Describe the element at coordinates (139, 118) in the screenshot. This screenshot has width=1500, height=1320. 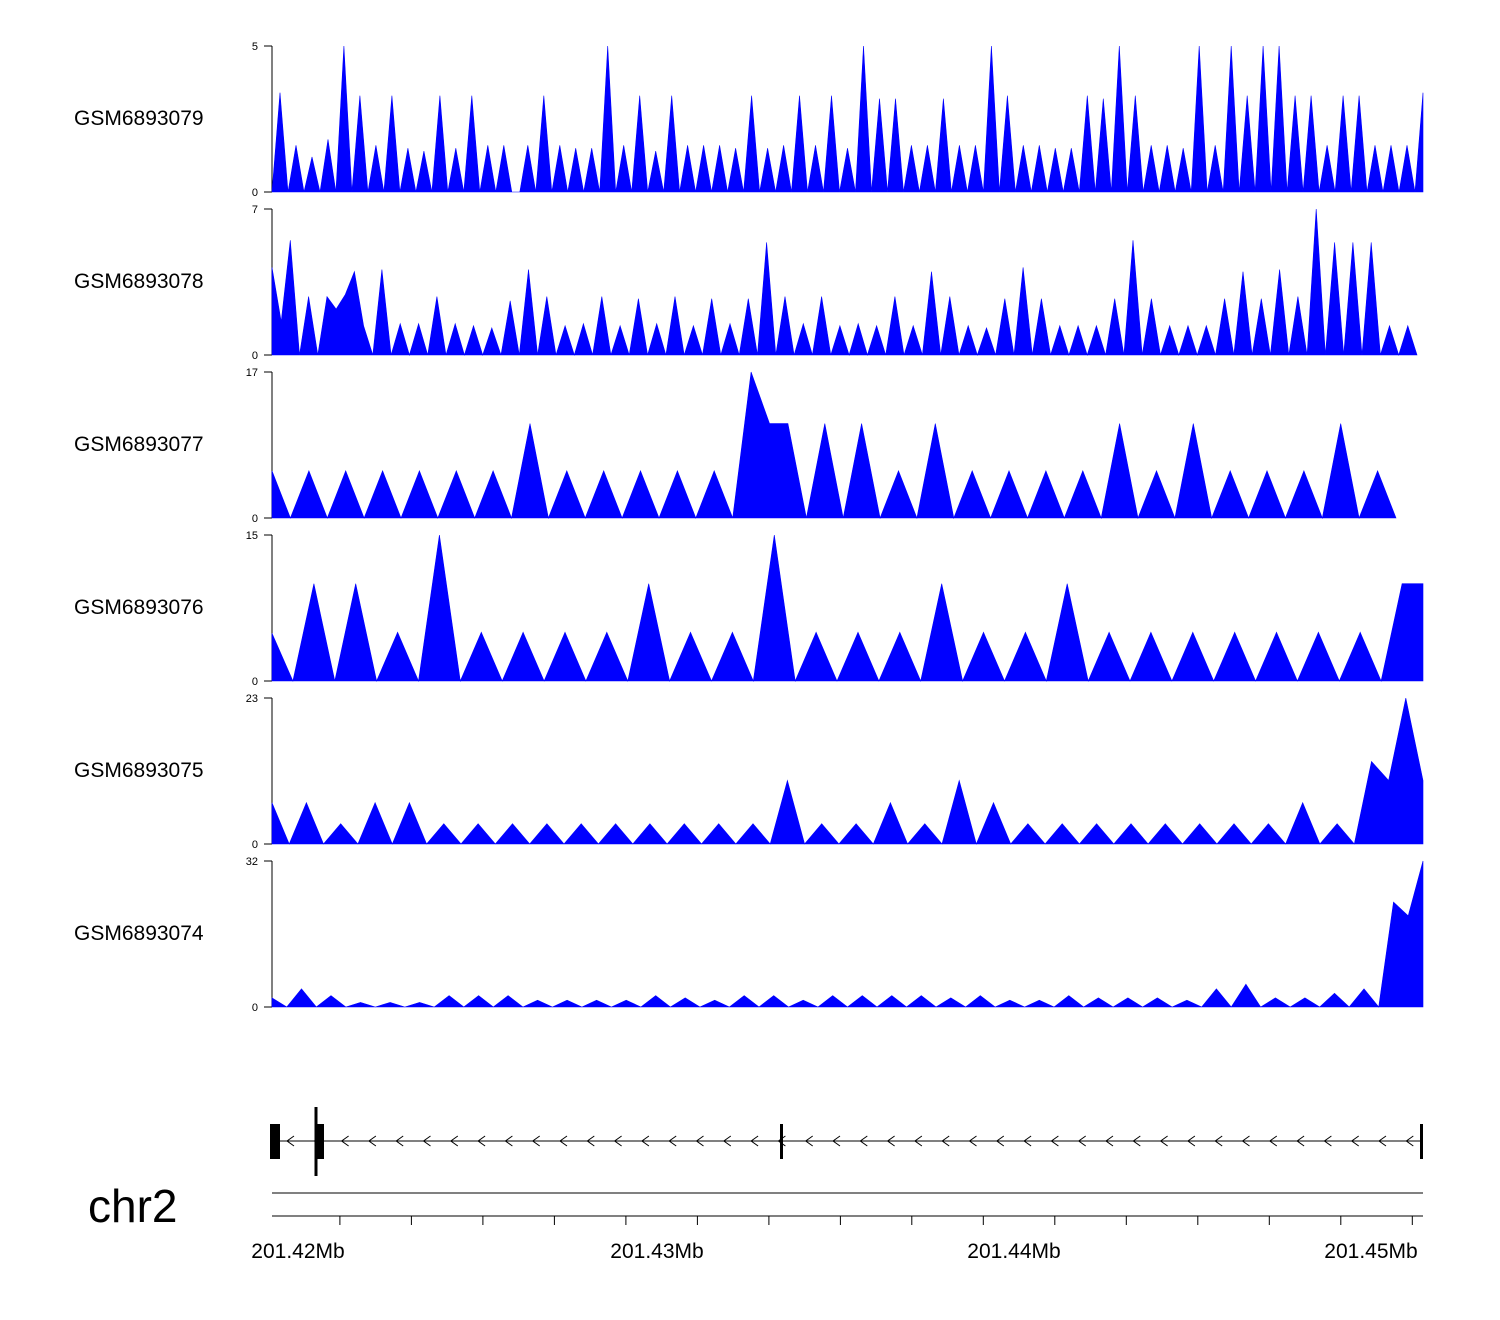
I see `track-label: GSM6893079` at that location.